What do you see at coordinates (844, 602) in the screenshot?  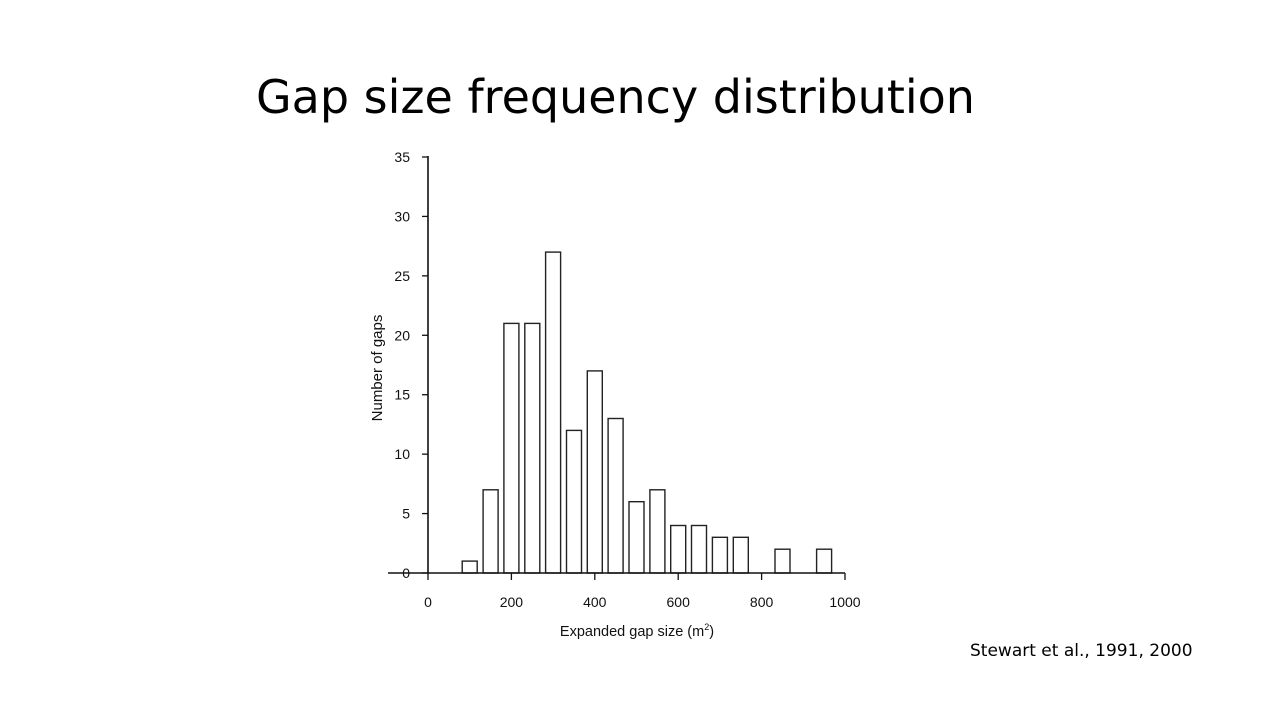 I see `x-tick-label: 1000` at bounding box center [844, 602].